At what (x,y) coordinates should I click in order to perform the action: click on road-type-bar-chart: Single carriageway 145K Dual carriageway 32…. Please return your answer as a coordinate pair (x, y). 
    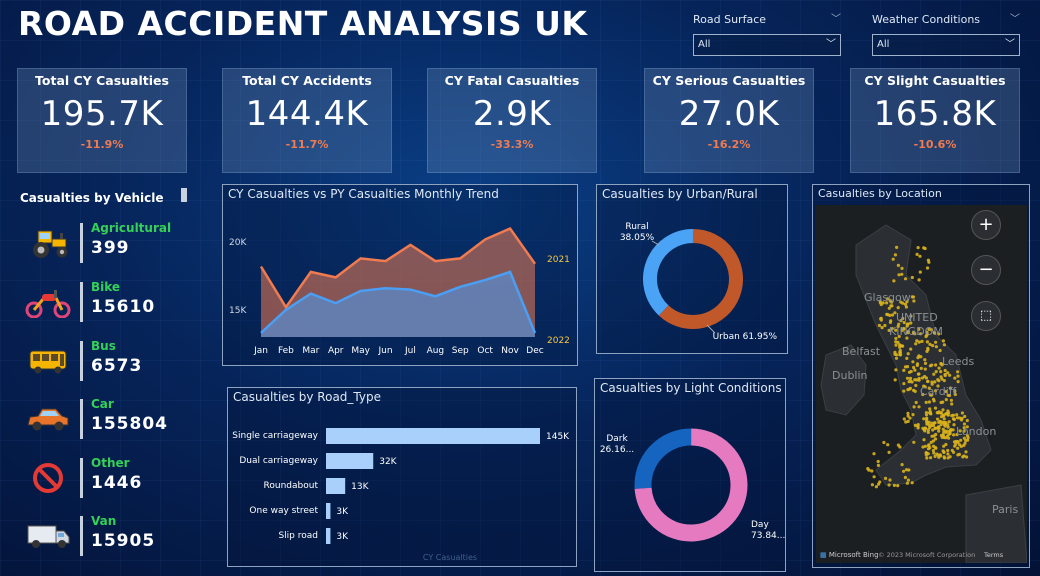
    Looking at the image, I should click on (402, 477).